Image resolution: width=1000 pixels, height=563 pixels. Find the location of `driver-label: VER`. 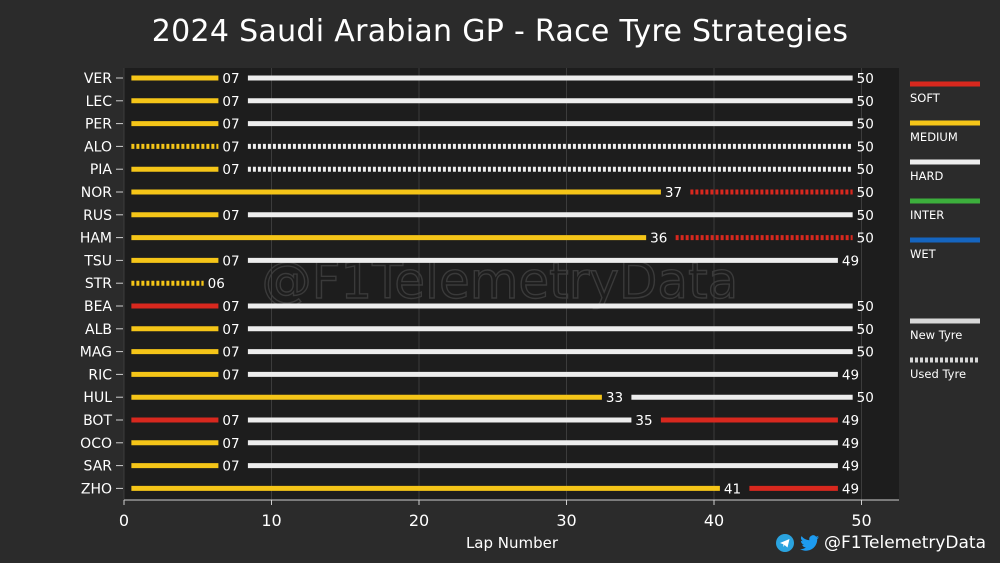

driver-label: VER is located at coordinates (98, 79).